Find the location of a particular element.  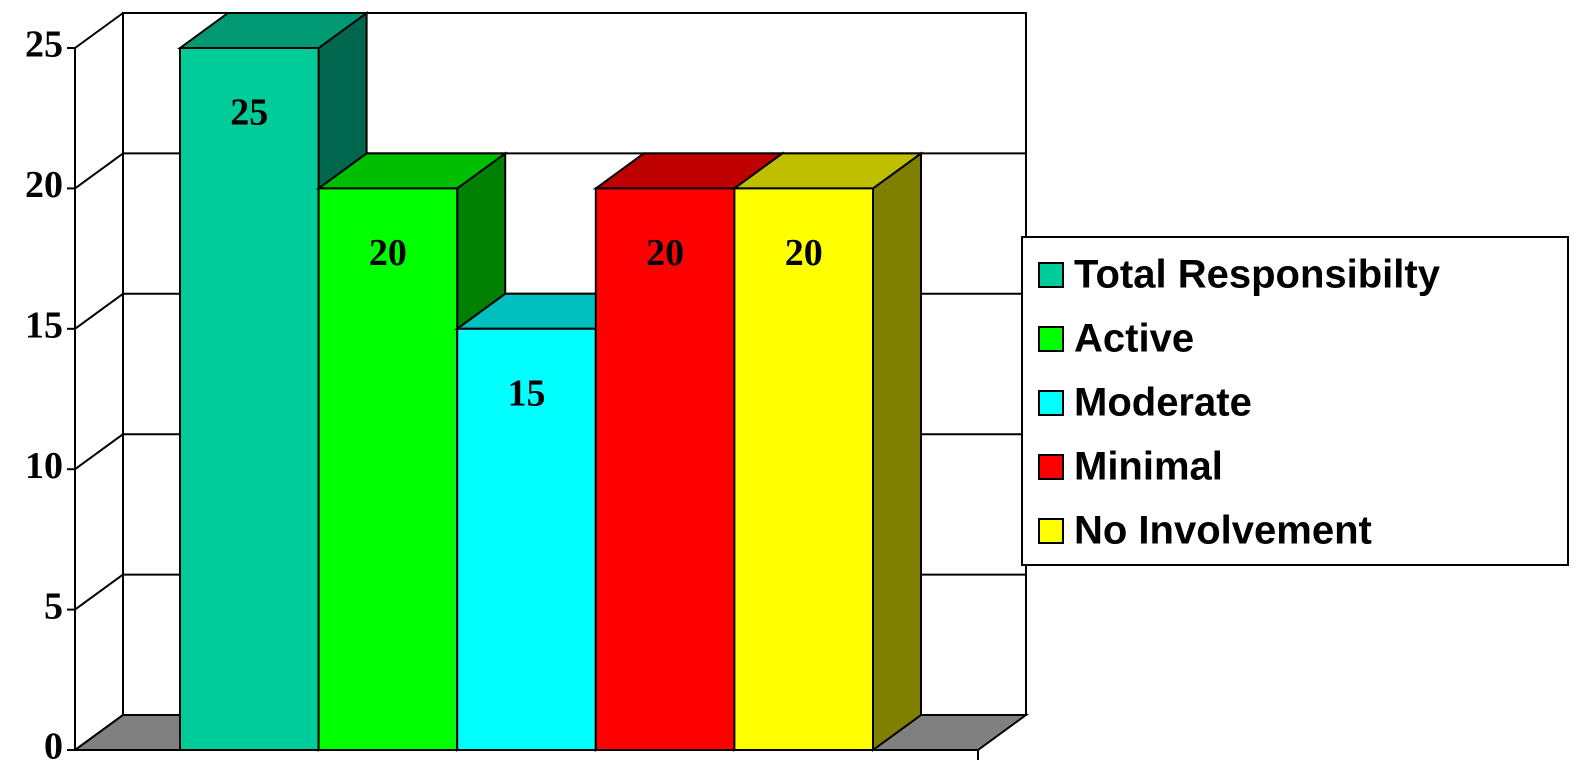

legend-label: Moderate is located at coordinates (1163, 403).